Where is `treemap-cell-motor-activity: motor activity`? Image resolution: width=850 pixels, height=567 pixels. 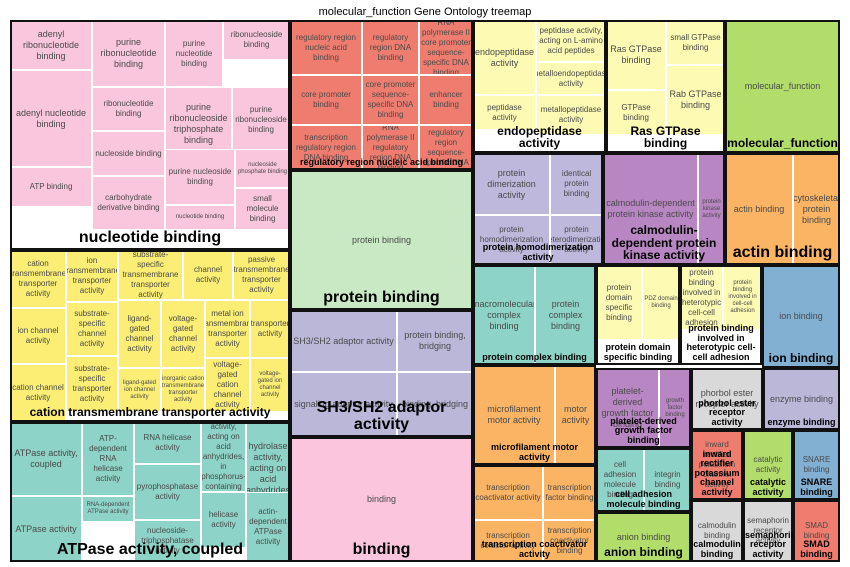 treemap-cell-motor-activity: motor activity is located at coordinates (575, 415).